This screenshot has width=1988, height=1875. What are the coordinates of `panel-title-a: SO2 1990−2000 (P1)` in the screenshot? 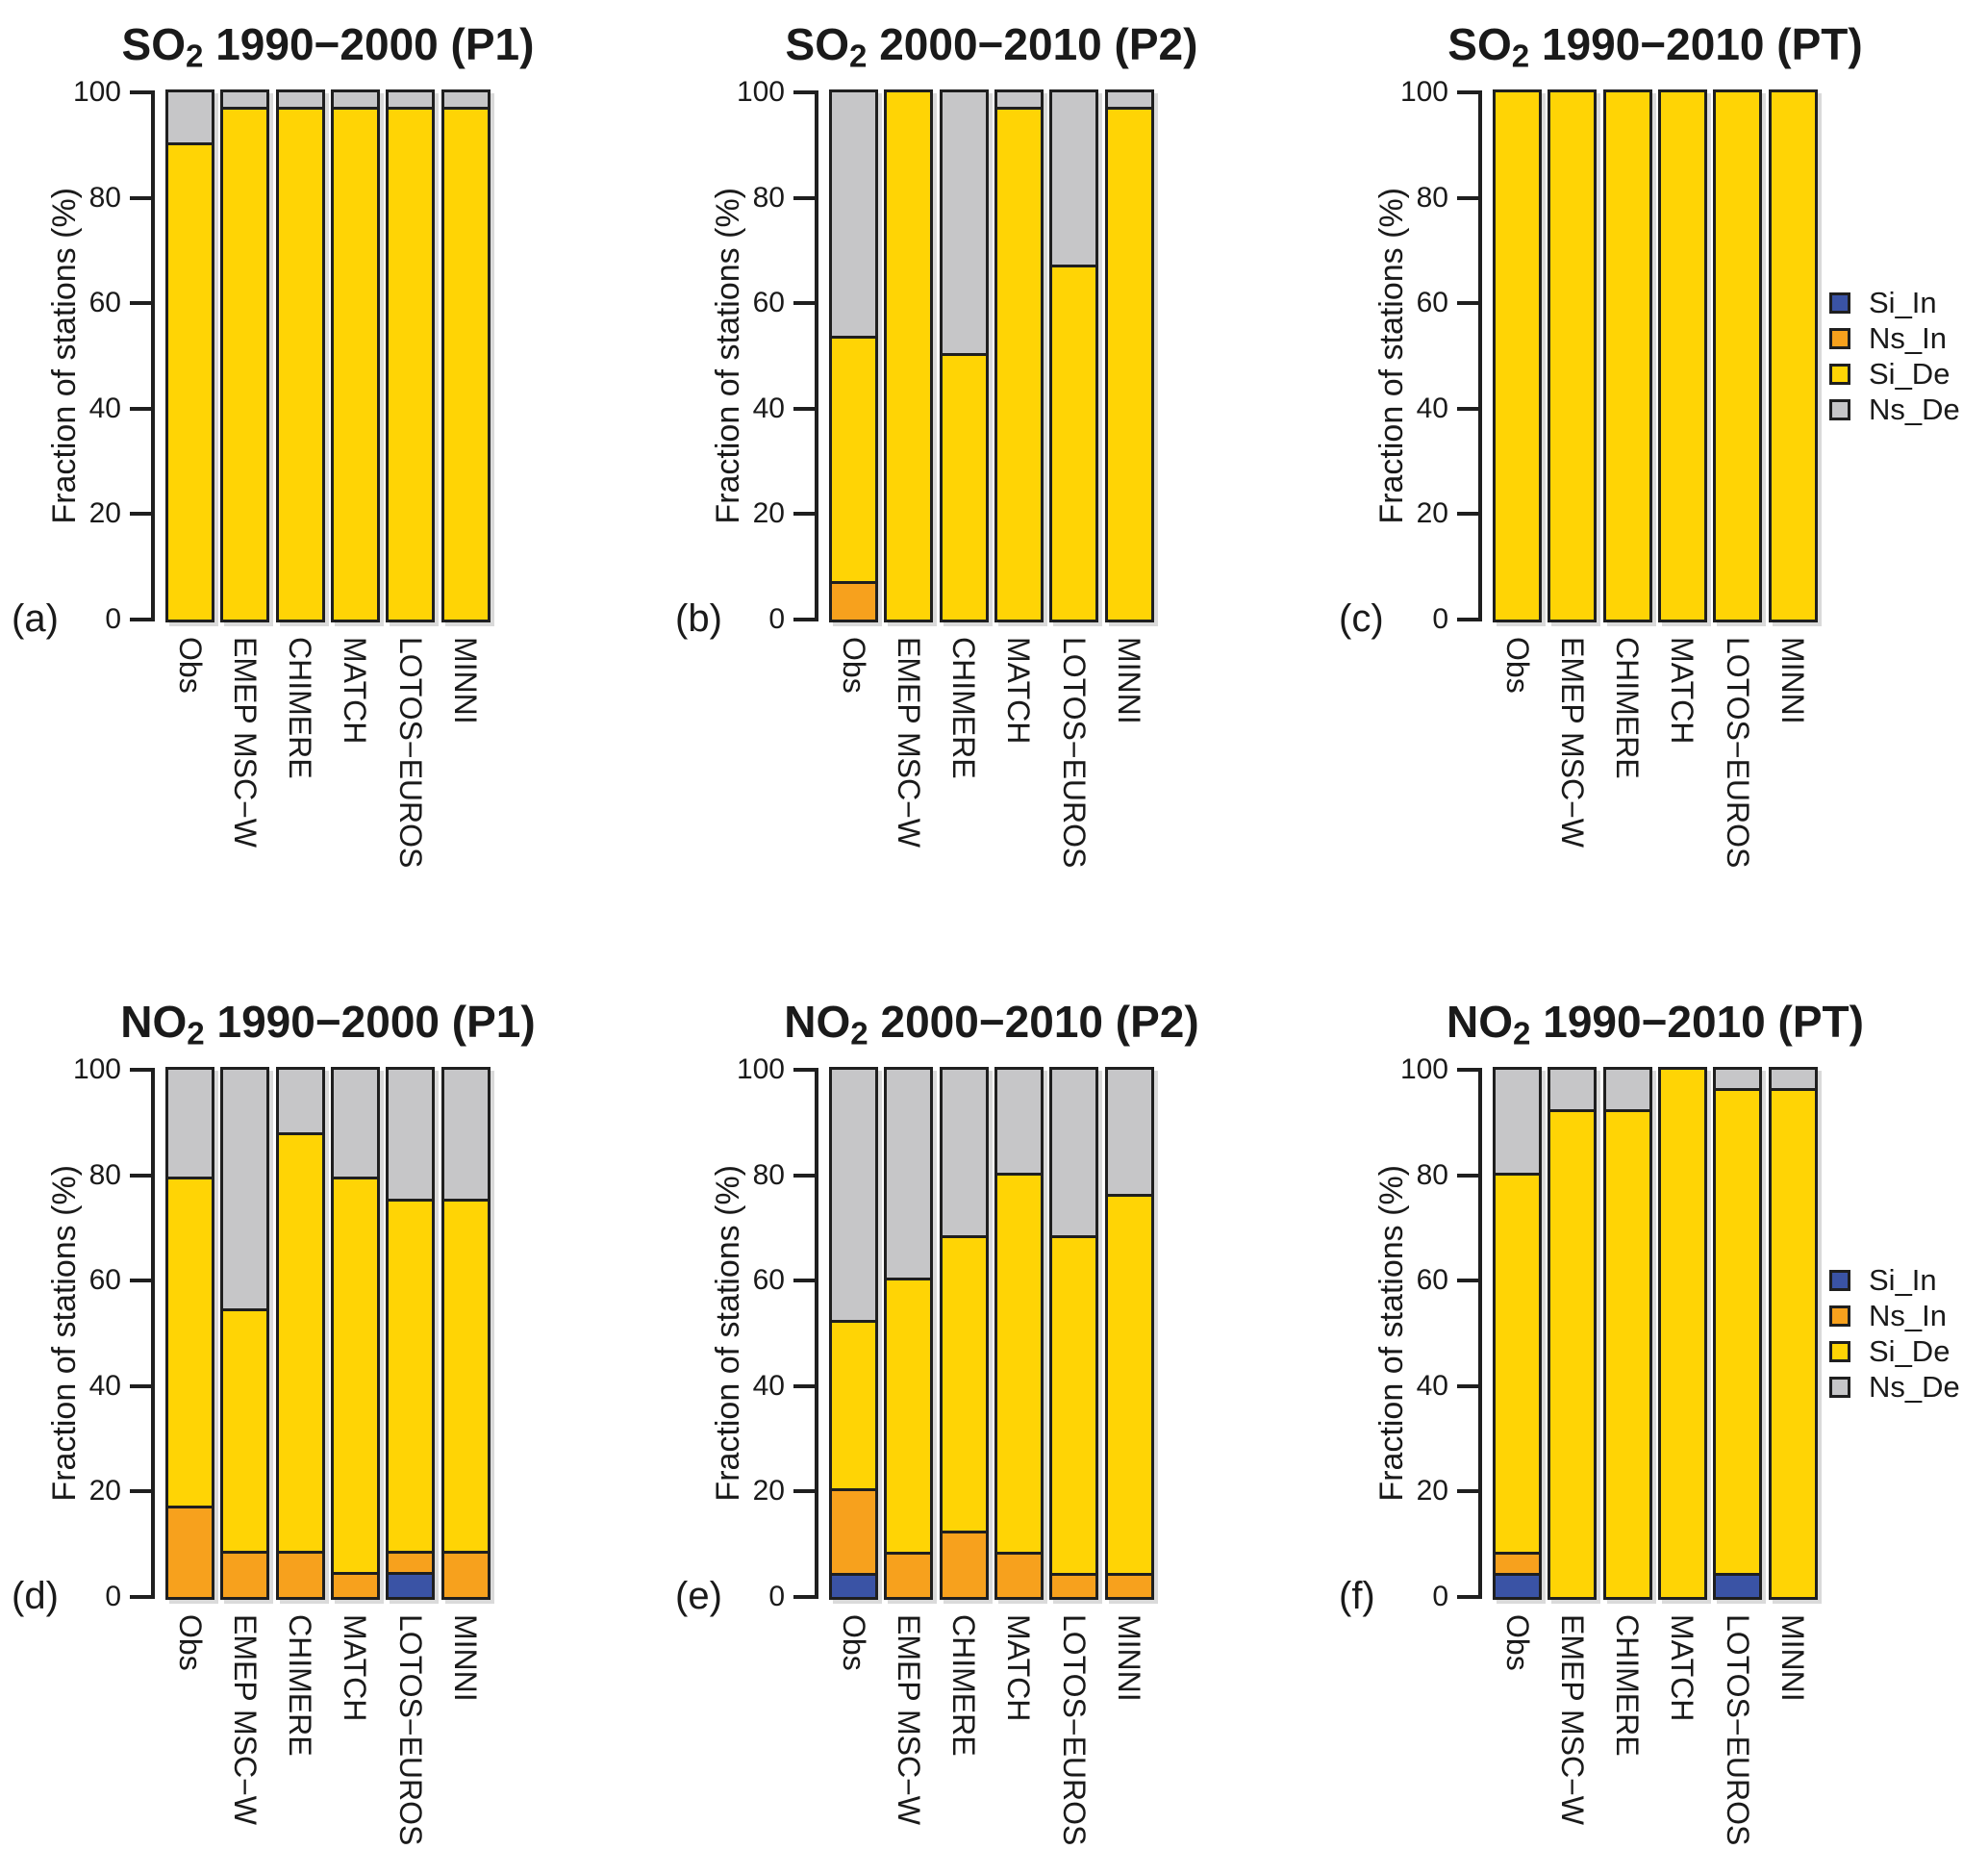 It's located at (328, 46).